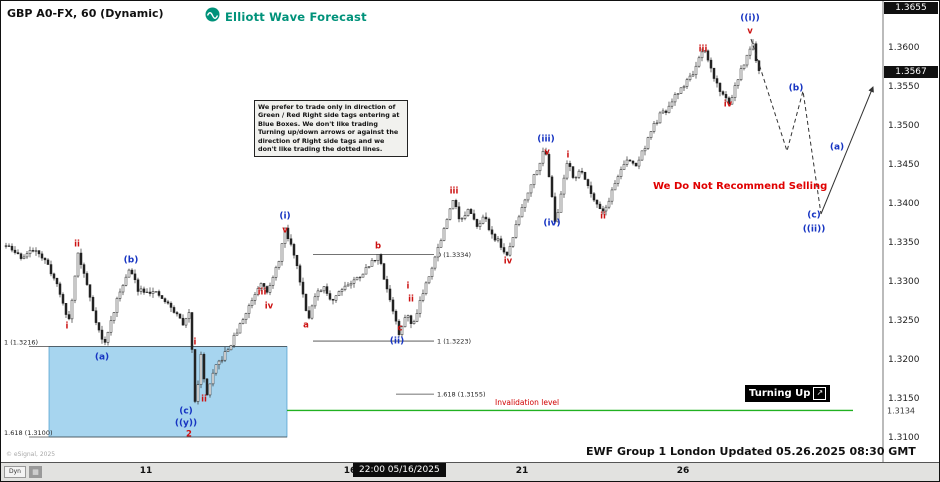  I want to click on wave-label: (iv), so click(551, 224).